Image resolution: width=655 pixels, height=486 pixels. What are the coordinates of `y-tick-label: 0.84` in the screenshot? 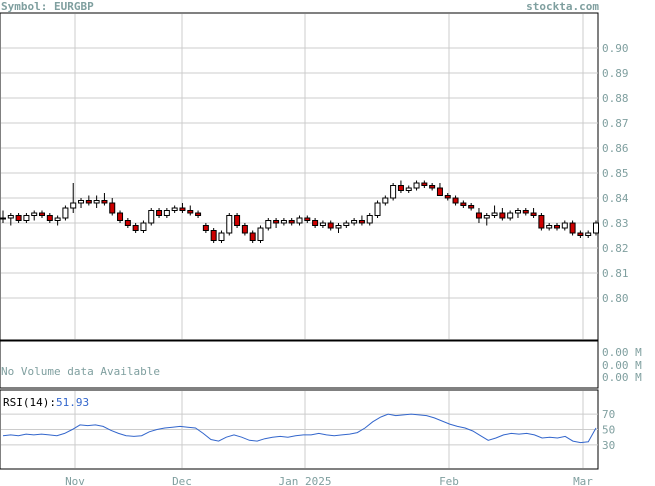 It's located at (615, 198).